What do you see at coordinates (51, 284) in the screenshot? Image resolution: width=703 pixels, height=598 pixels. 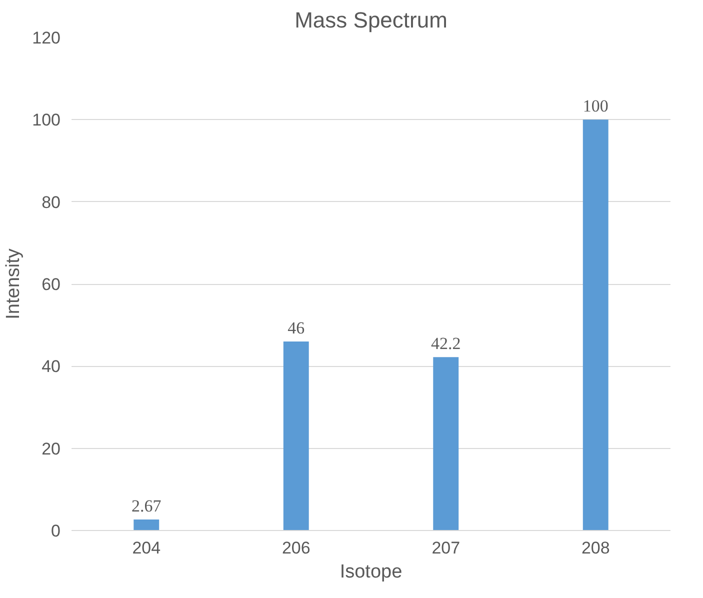 I see `y-tick-label: 60` at bounding box center [51, 284].